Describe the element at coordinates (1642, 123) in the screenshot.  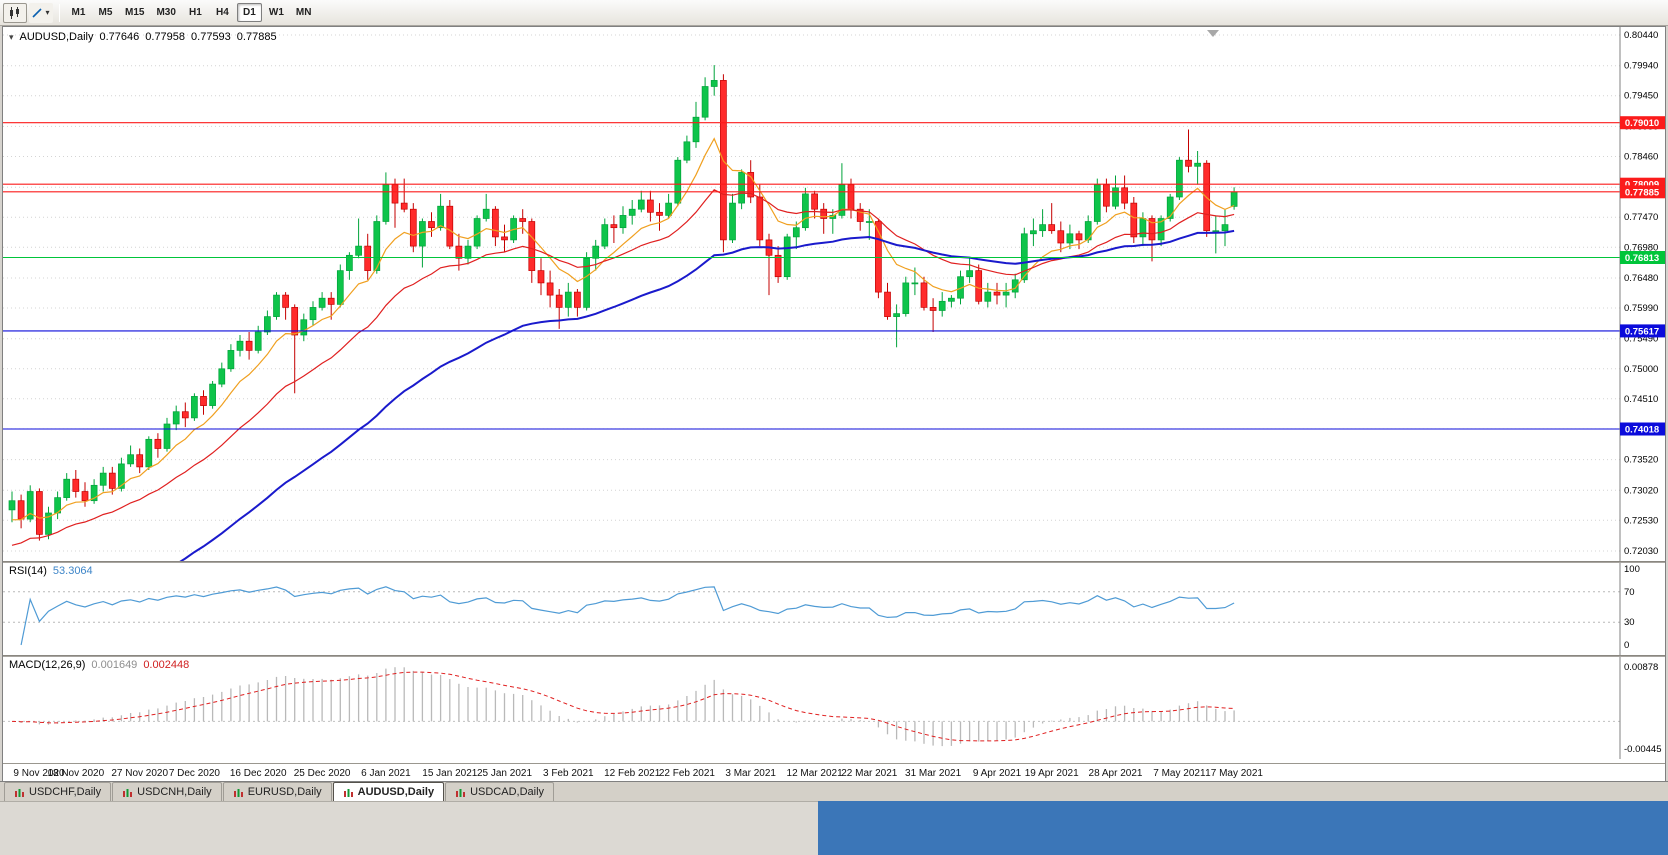
I see `svg-text: 0.79010` at that location.